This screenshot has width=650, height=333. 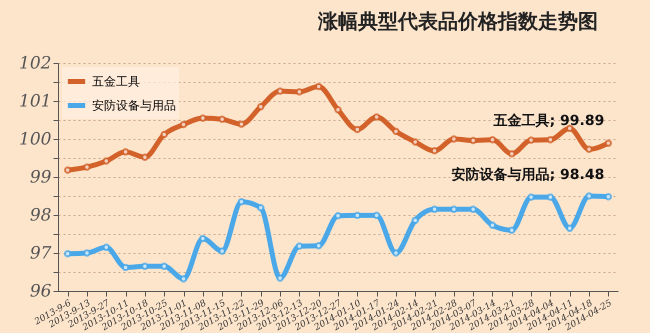 What do you see at coordinates (457, 21) in the screenshot?
I see `chart-title: 涨幅典型代表品价格指数走势图` at bounding box center [457, 21].